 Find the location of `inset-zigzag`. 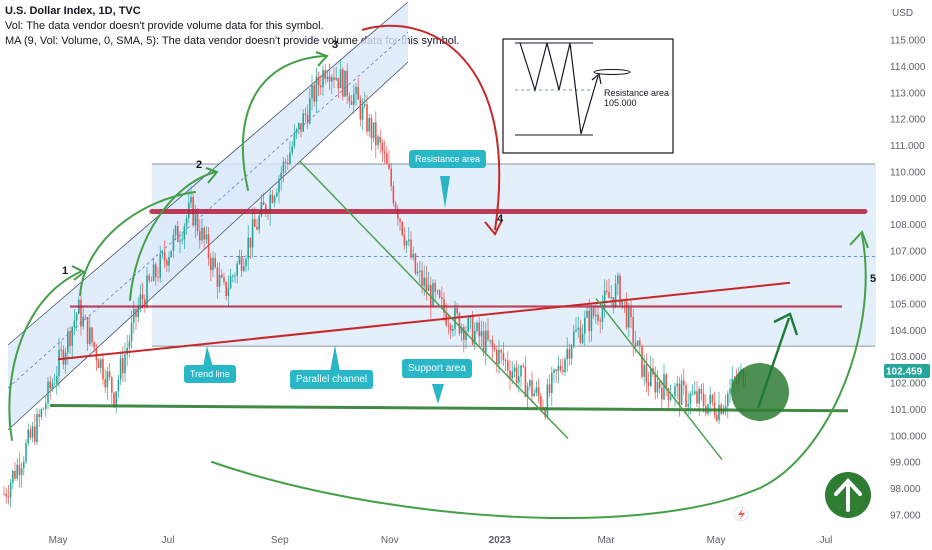

inset-zigzag is located at coordinates (559, 88).